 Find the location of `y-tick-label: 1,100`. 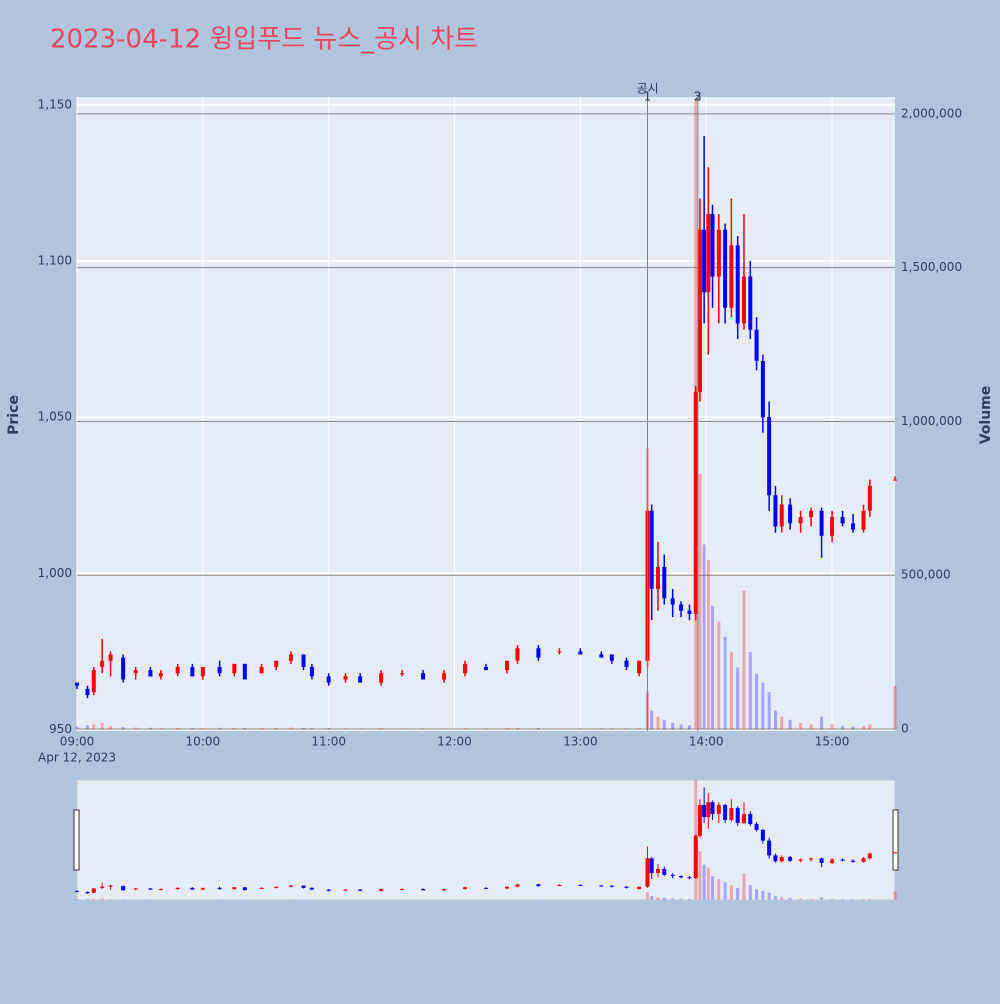

y-tick-label: 1,100 is located at coordinates (55, 260).